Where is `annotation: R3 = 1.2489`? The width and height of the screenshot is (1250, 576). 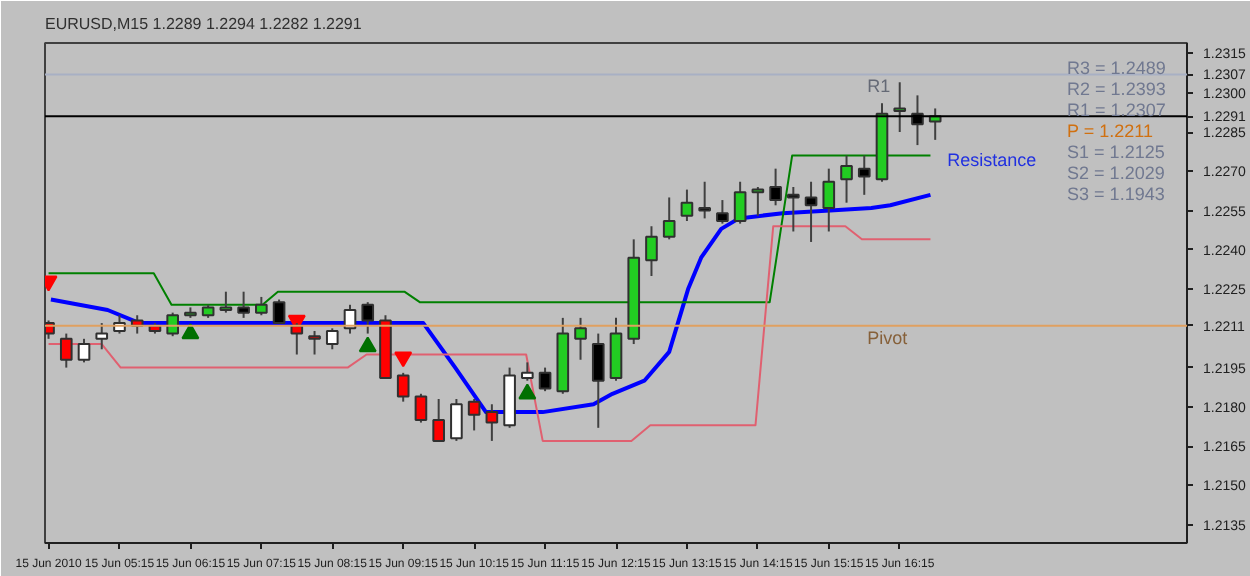 annotation: R3 = 1.2489 is located at coordinates (1116, 68).